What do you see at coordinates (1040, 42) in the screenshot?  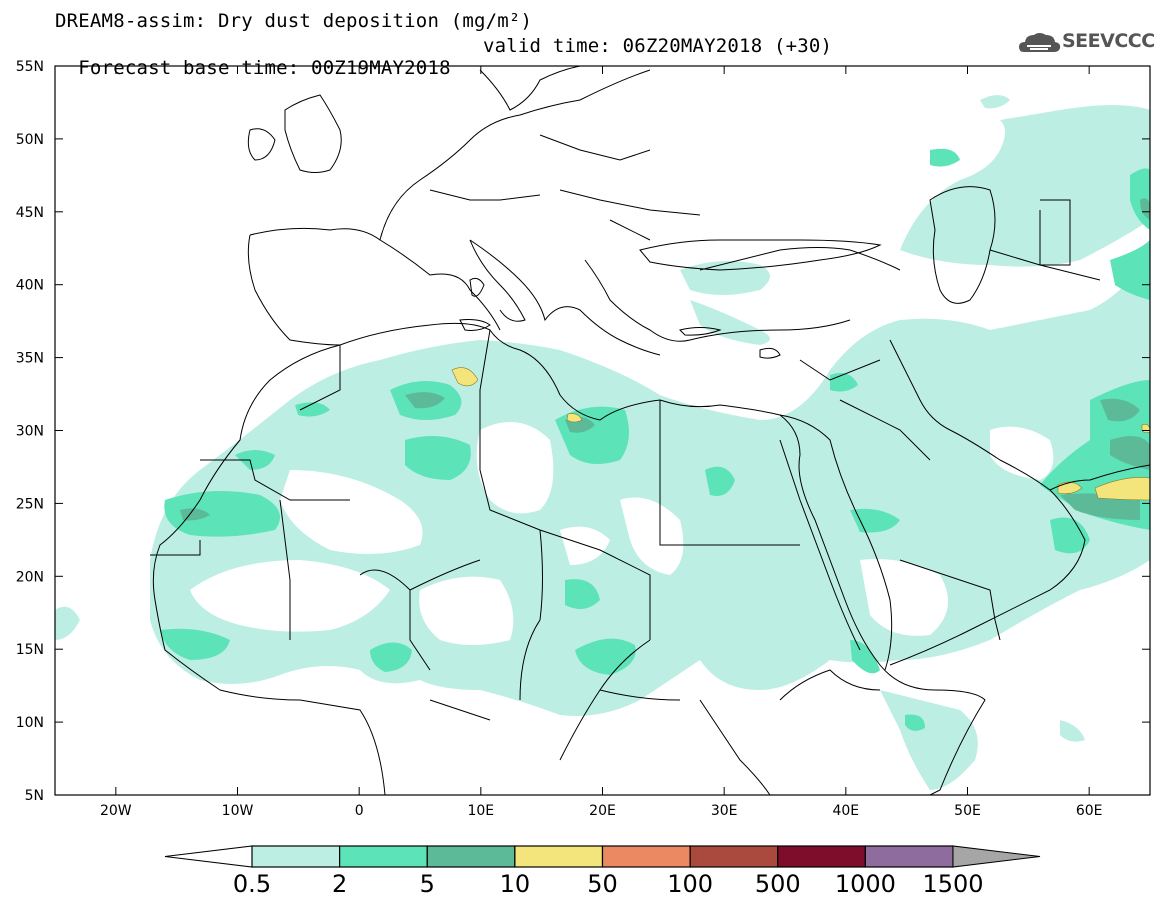 I see `cloud-icon` at bounding box center [1040, 42].